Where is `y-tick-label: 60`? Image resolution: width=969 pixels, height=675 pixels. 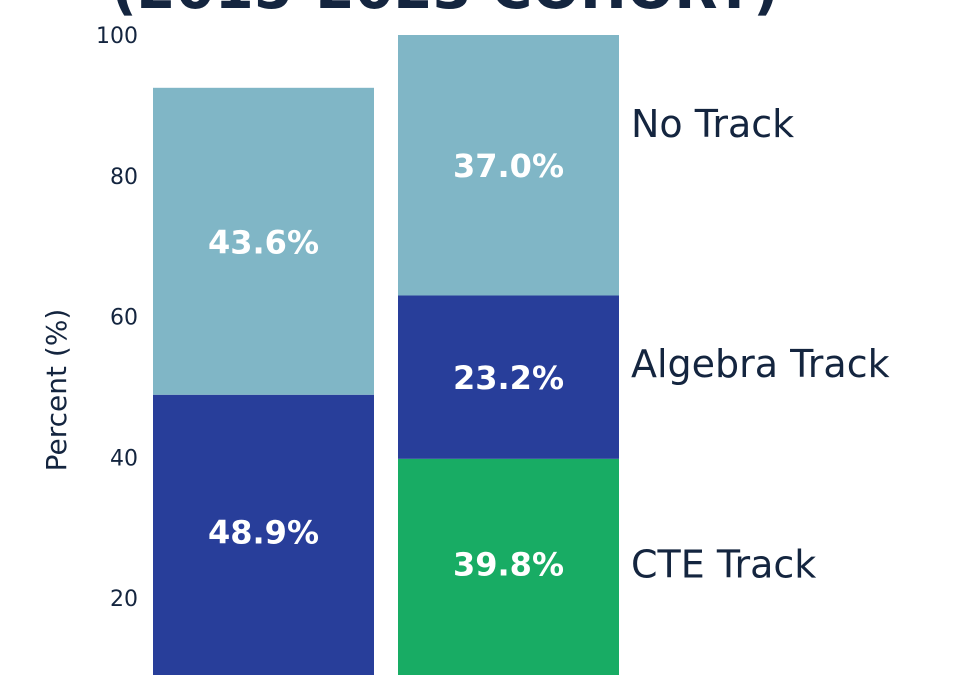 y-tick-label: 60 is located at coordinates (124, 318).